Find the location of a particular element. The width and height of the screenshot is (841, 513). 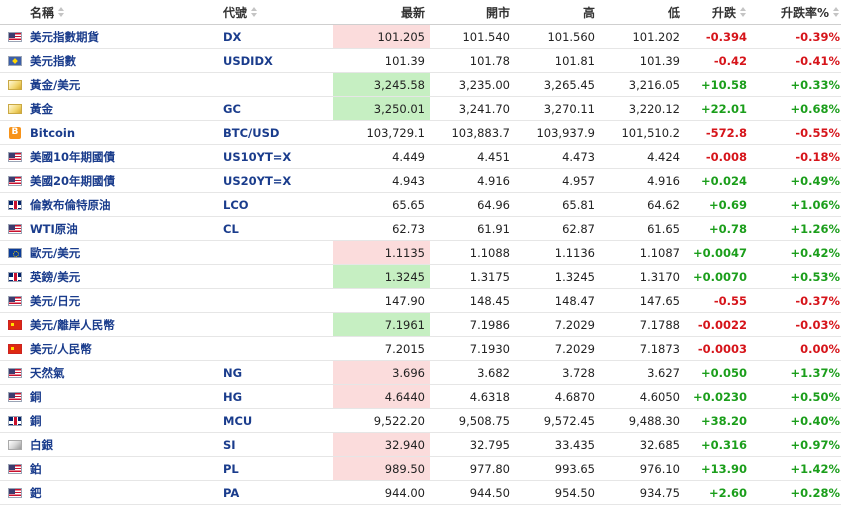

instrument-name-link: 美元指數期貨 is located at coordinates (64, 36).